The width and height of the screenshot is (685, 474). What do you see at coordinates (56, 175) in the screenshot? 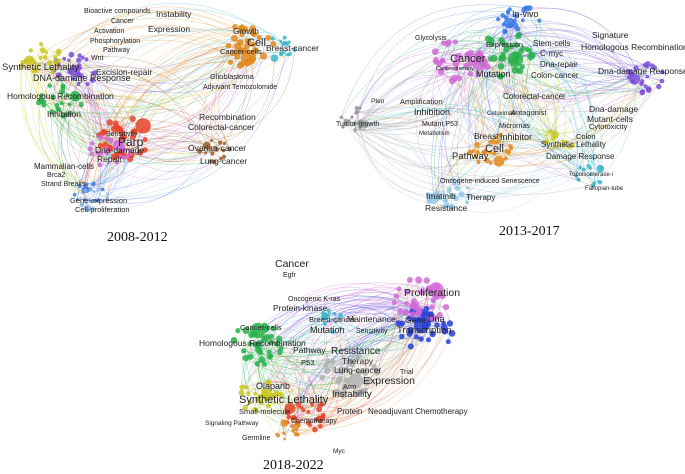
I see `term-label: Brca2` at bounding box center [56, 175].